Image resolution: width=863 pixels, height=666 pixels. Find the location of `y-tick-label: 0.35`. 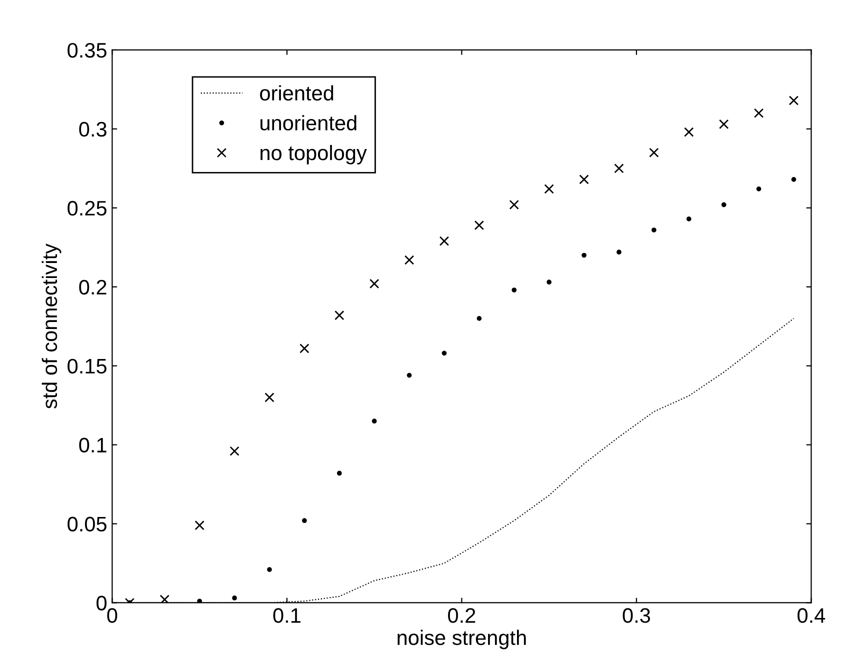

y-tick-label: 0.35 is located at coordinates (87, 50).